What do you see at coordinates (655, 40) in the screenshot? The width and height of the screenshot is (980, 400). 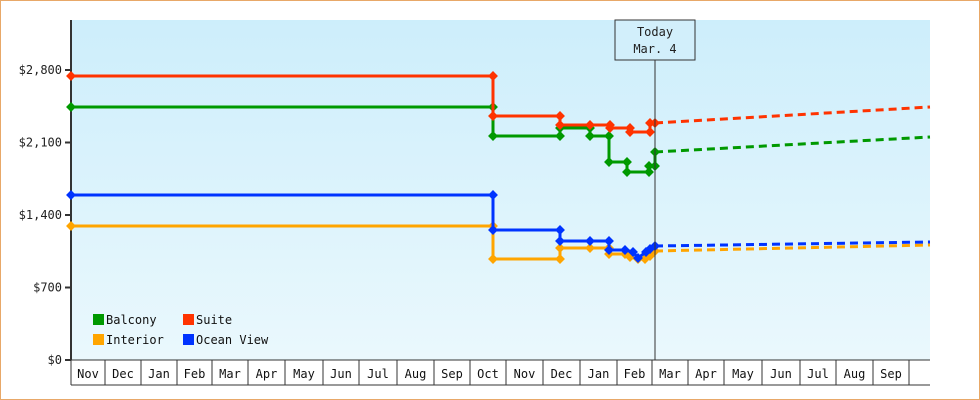 I see `today-callout: Today Mar. 4` at bounding box center [655, 40].